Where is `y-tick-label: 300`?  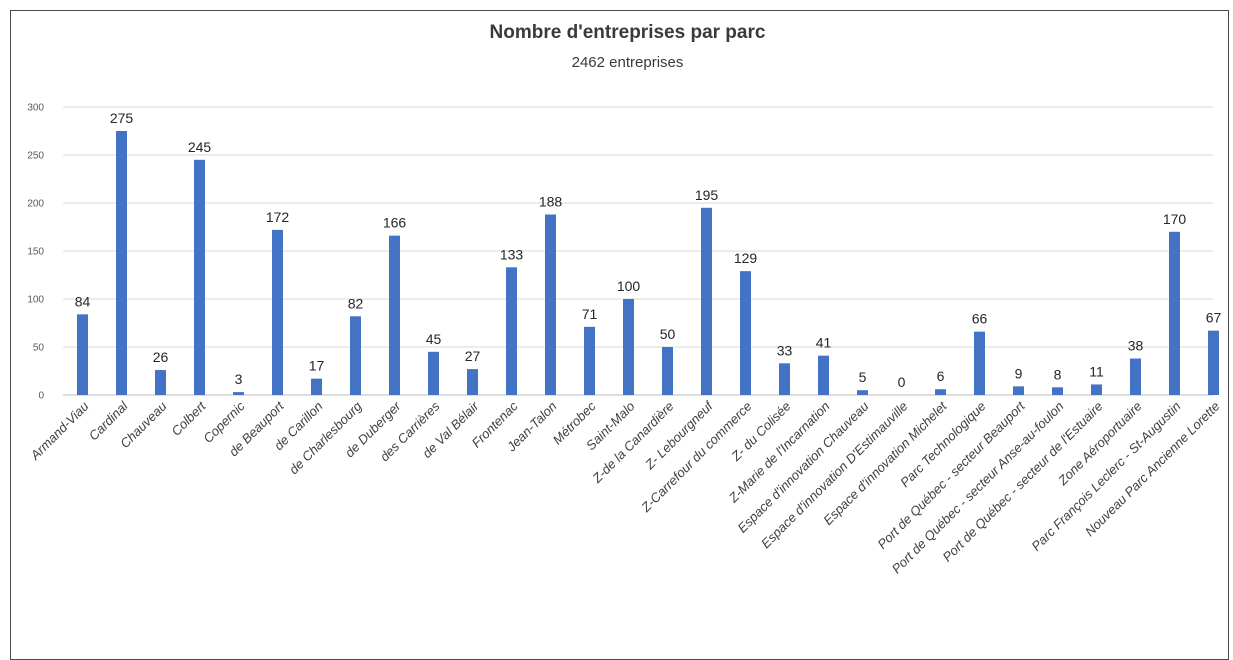
y-tick-label: 300 is located at coordinates (35, 108).